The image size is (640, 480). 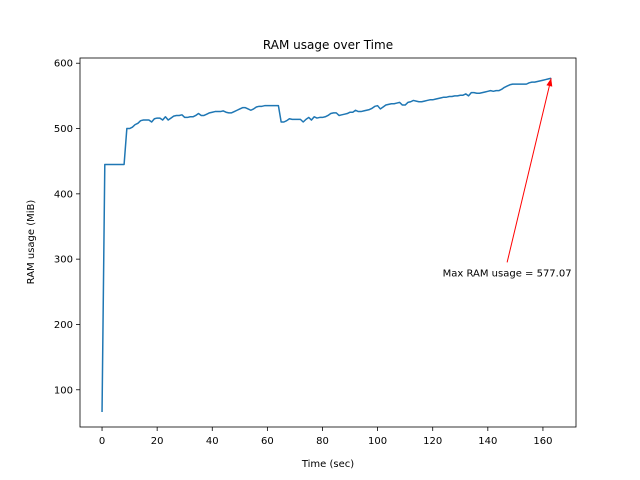 I want to click on annotation-arrow-head, so click(x=549, y=82).